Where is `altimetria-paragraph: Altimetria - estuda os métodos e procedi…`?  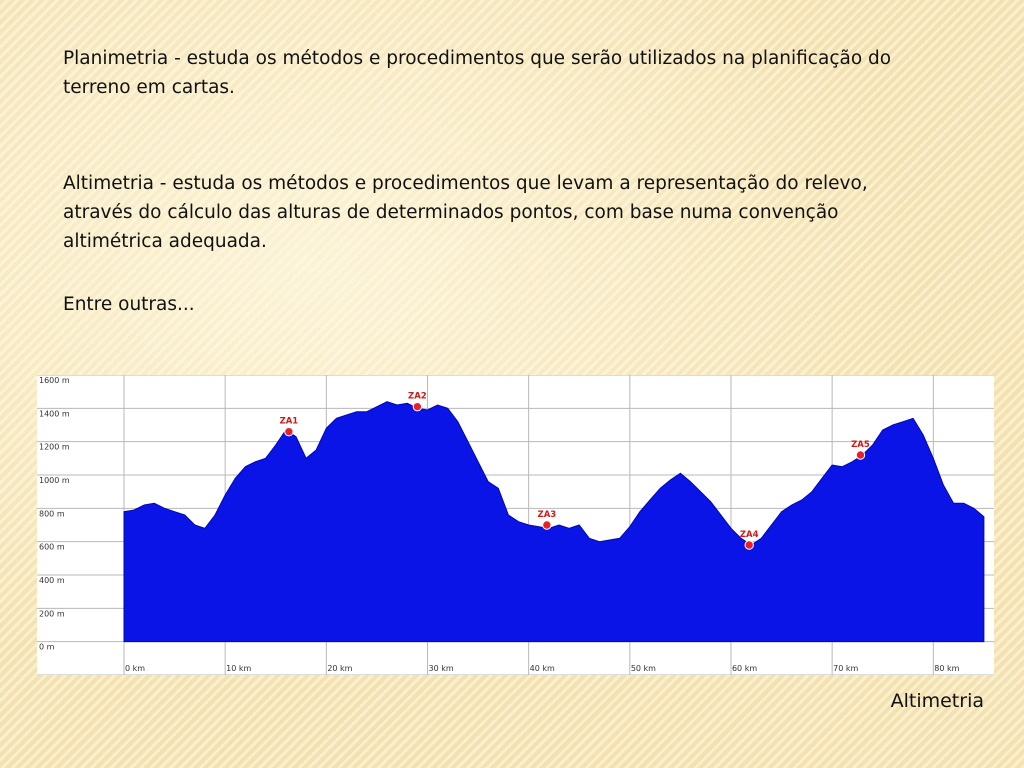
altimetria-paragraph: Altimetria - estuda os métodos e procedi… is located at coordinates (478, 212).